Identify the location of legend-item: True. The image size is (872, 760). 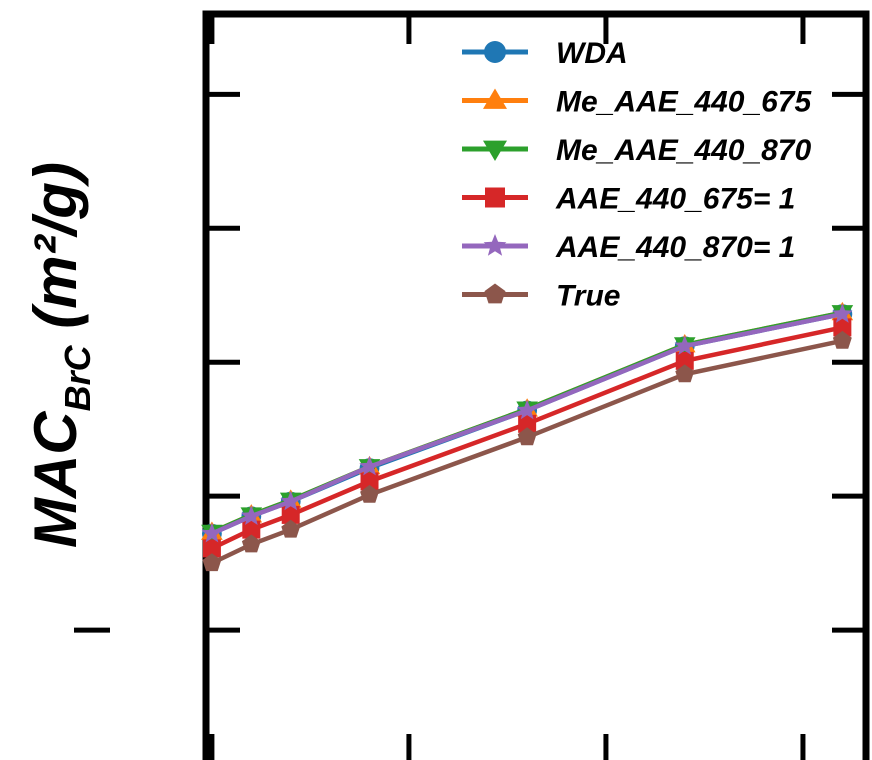
(541, 296).